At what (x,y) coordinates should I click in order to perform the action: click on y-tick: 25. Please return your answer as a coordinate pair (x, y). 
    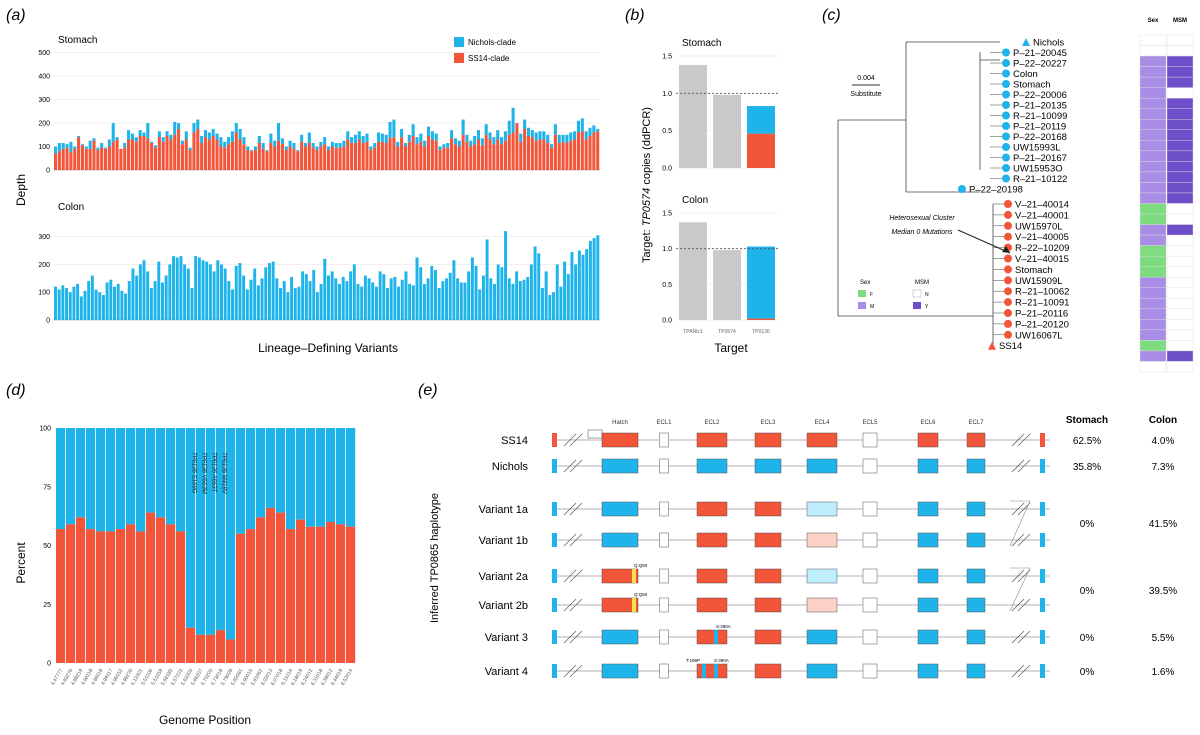
    Looking at the image, I should click on (47, 605).